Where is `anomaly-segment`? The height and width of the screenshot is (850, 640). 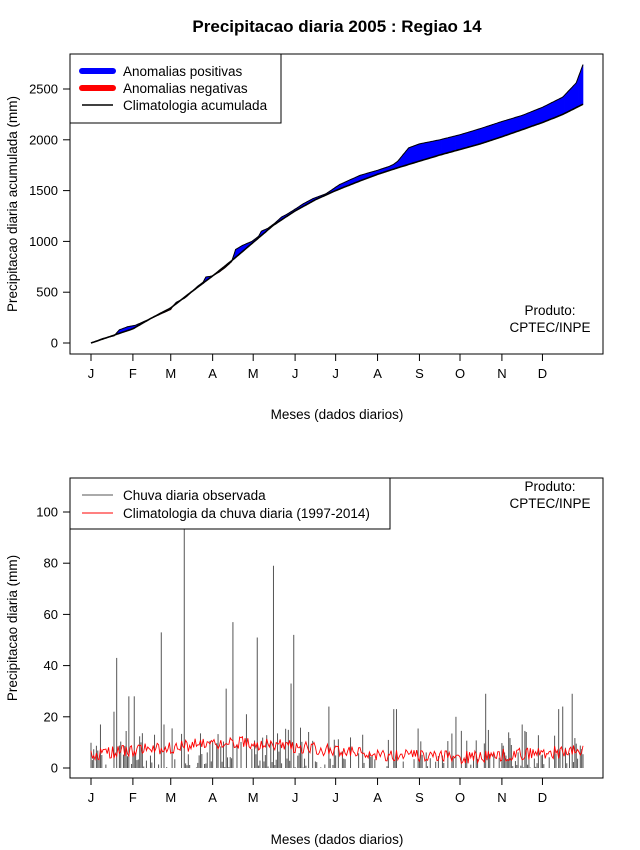 anomaly-segment is located at coordinates (582, 85).